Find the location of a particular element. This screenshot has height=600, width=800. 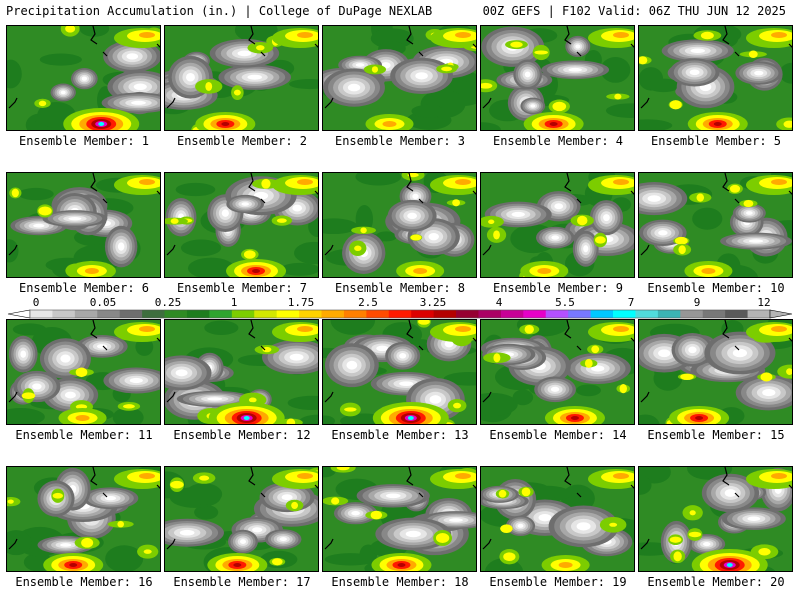

precip-colorbar is located at coordinates (400, 314).